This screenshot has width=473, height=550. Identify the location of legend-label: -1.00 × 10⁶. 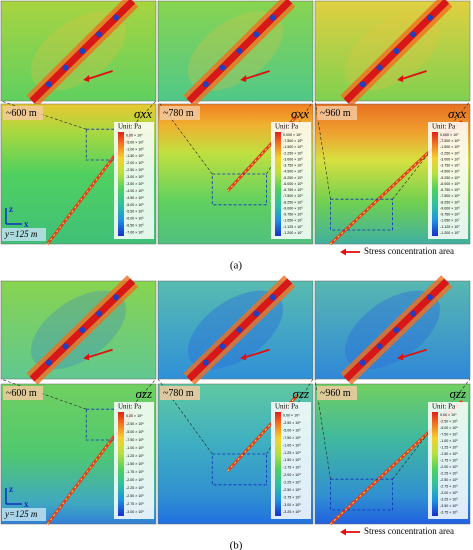
(292, 445).